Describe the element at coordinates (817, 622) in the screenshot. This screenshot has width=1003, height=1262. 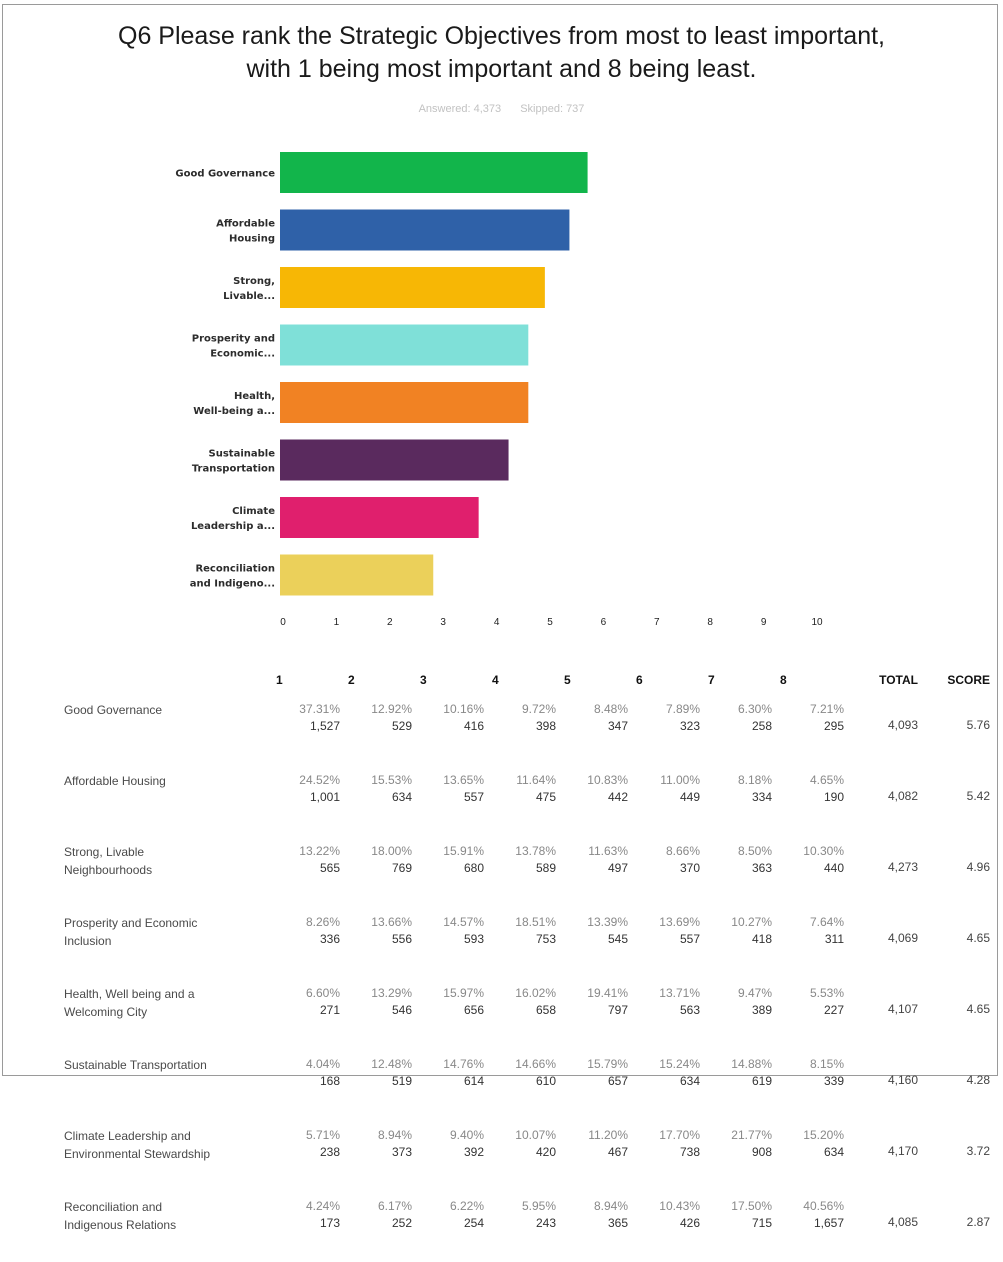
I see `x-tick-label: 10` at that location.